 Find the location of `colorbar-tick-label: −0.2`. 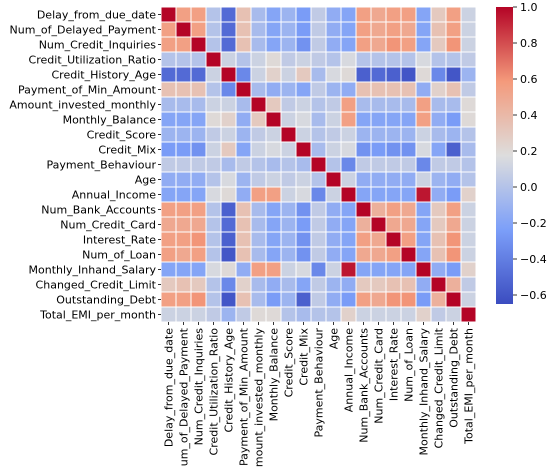

colorbar-tick-label: −0.2 is located at coordinates (533, 223).